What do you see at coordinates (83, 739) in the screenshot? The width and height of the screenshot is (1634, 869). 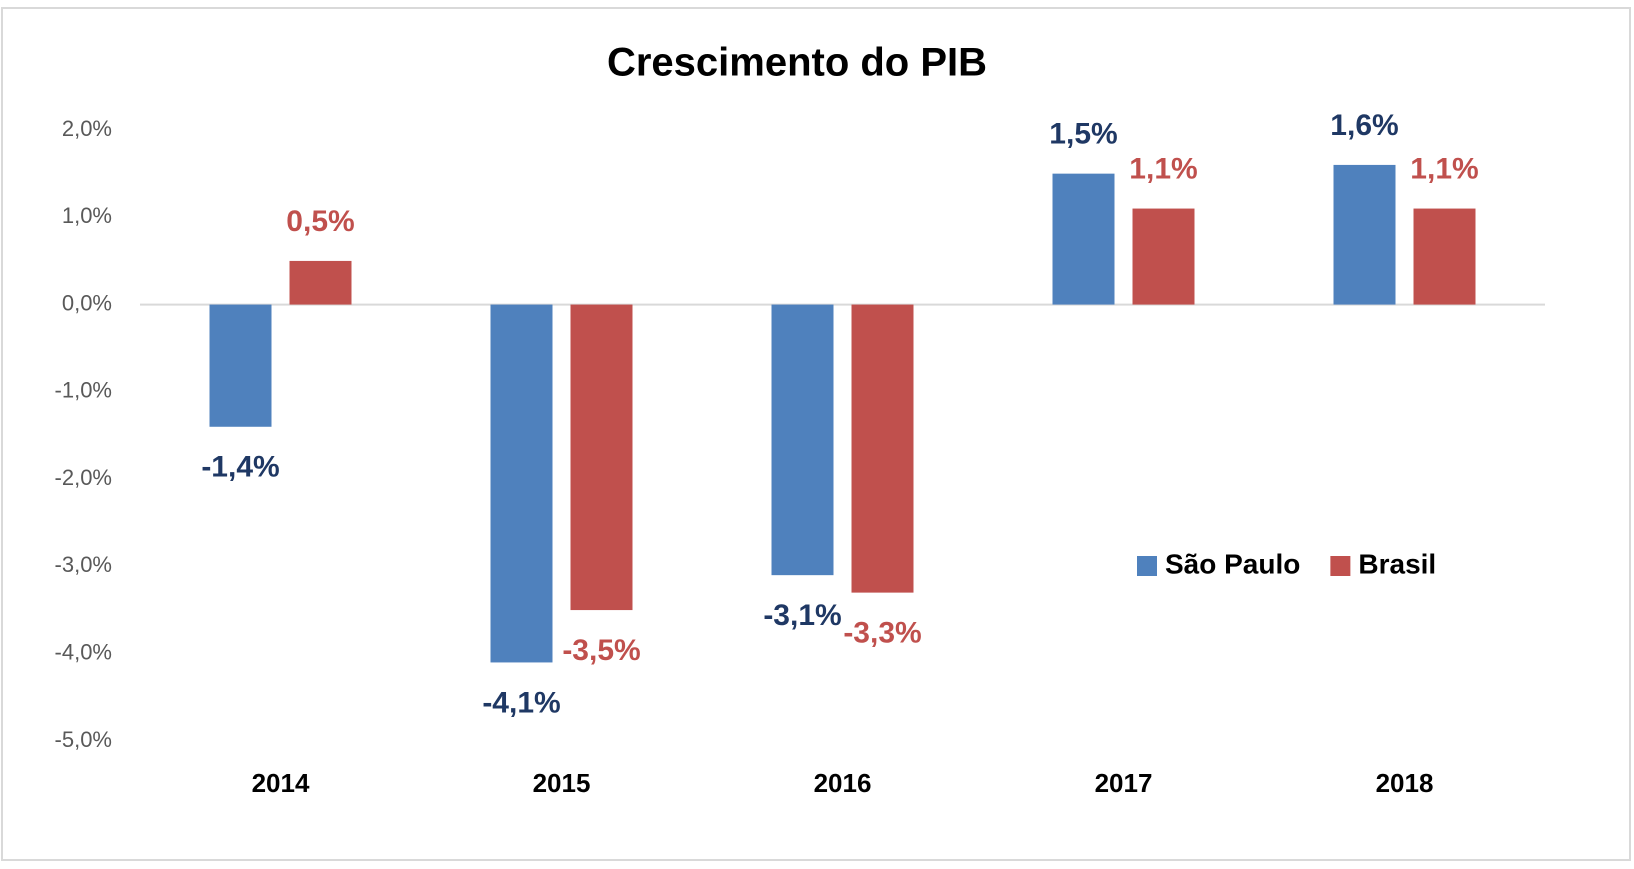 I see `y-tick-label: -5,0%` at bounding box center [83, 739].